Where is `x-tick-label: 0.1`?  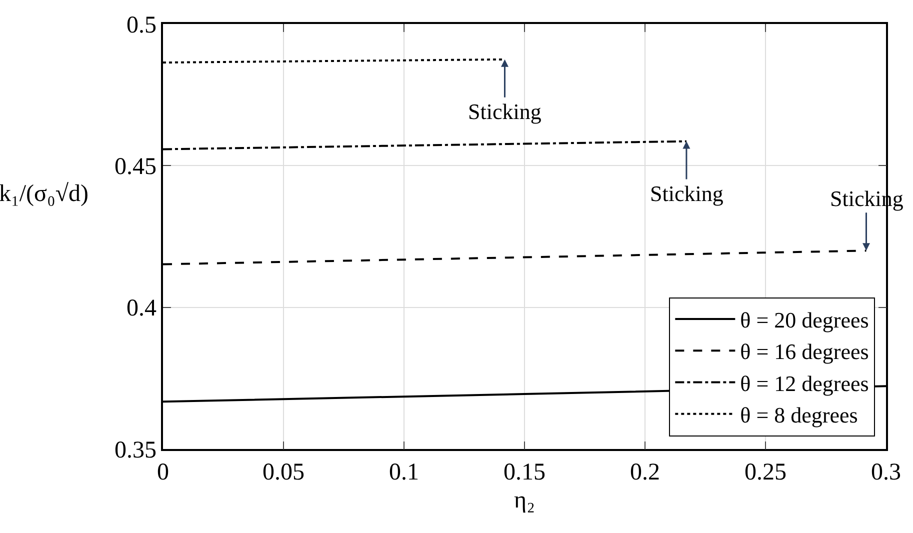
x-tick-label: 0.1 is located at coordinates (404, 473).